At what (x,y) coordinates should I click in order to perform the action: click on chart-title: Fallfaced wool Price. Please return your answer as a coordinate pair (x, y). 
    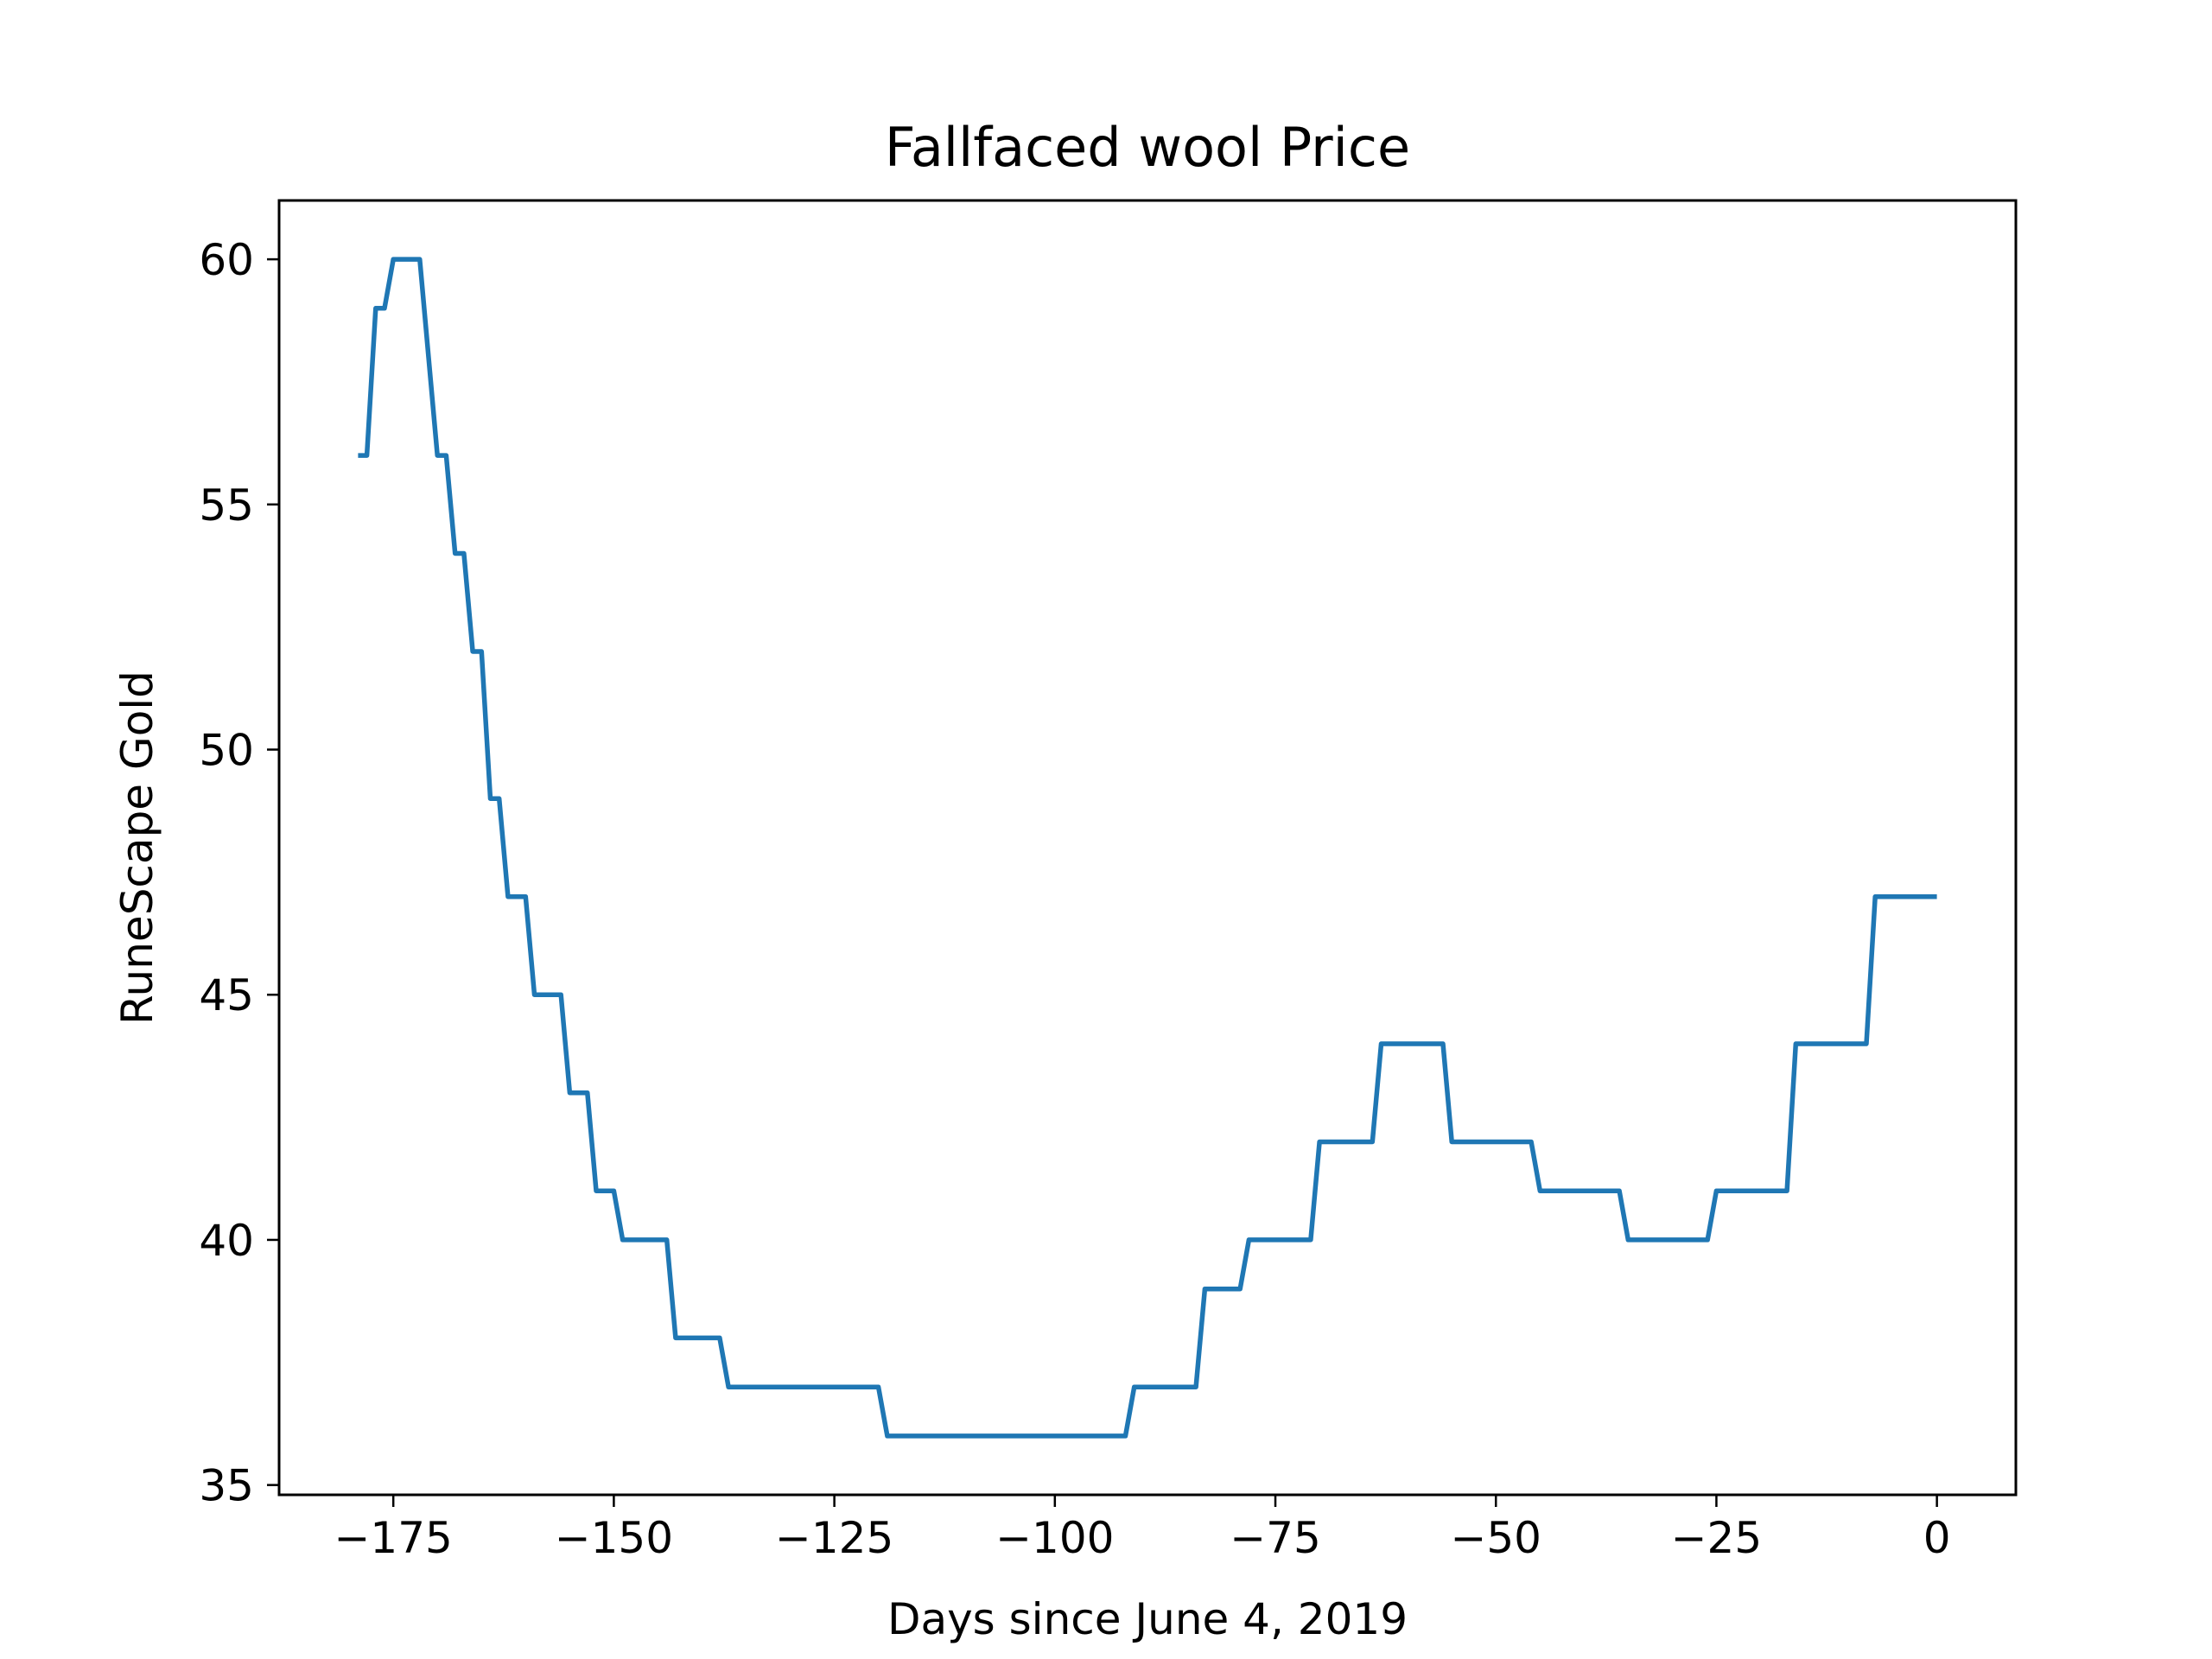
    Looking at the image, I should click on (1147, 147).